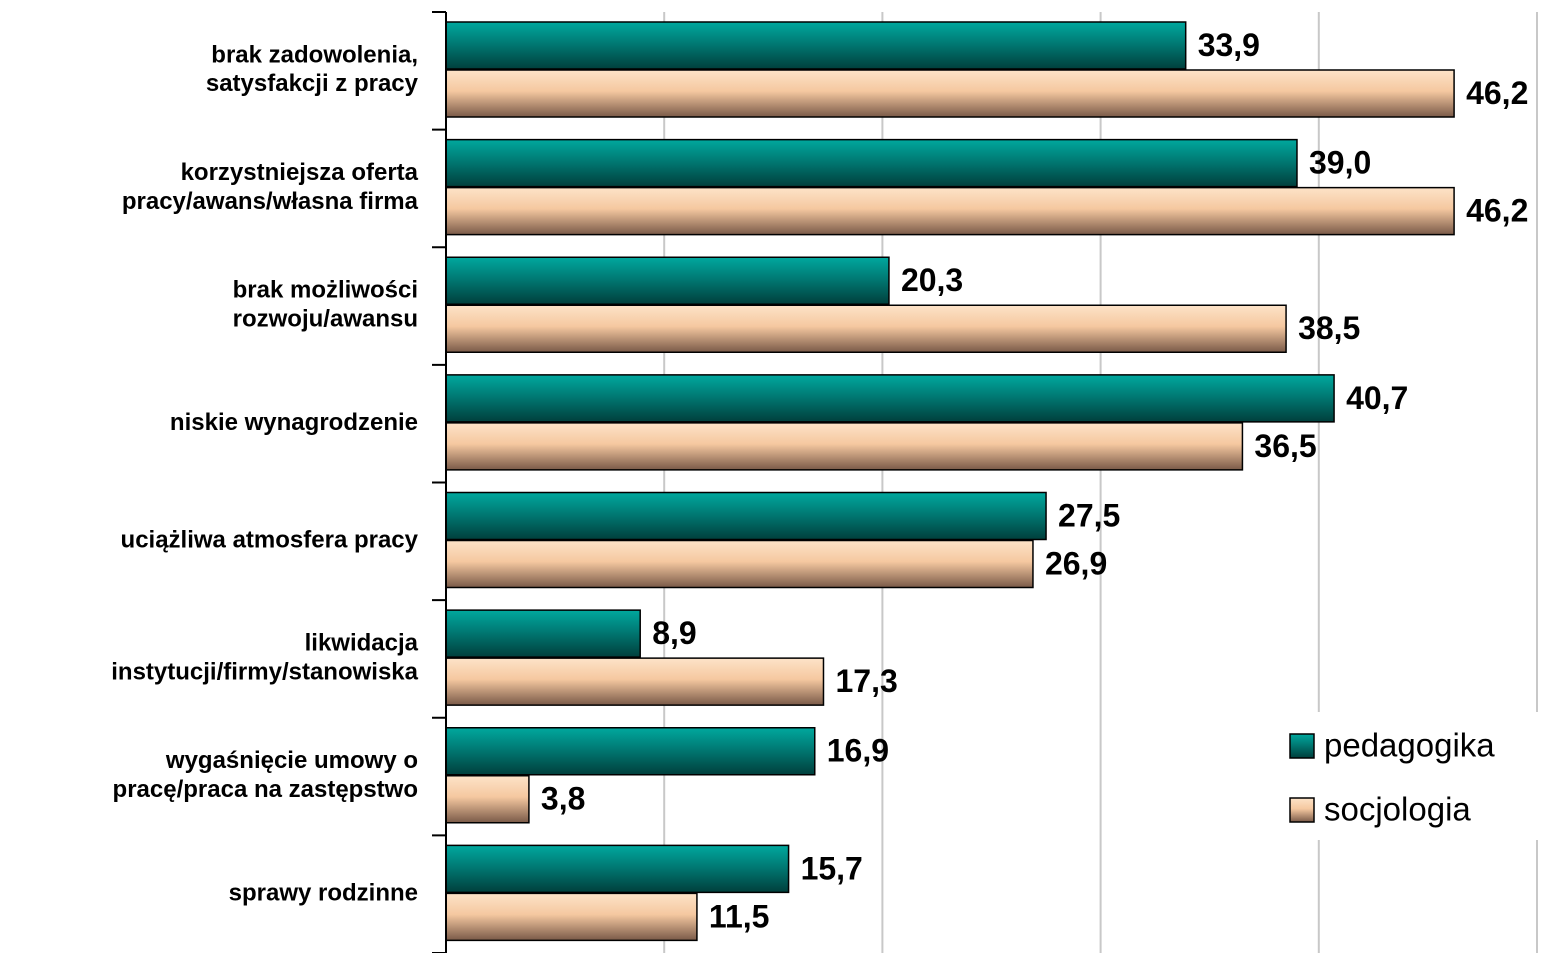 This screenshot has width=1553, height=953. I want to click on data-label: 15,7, so click(832, 868).